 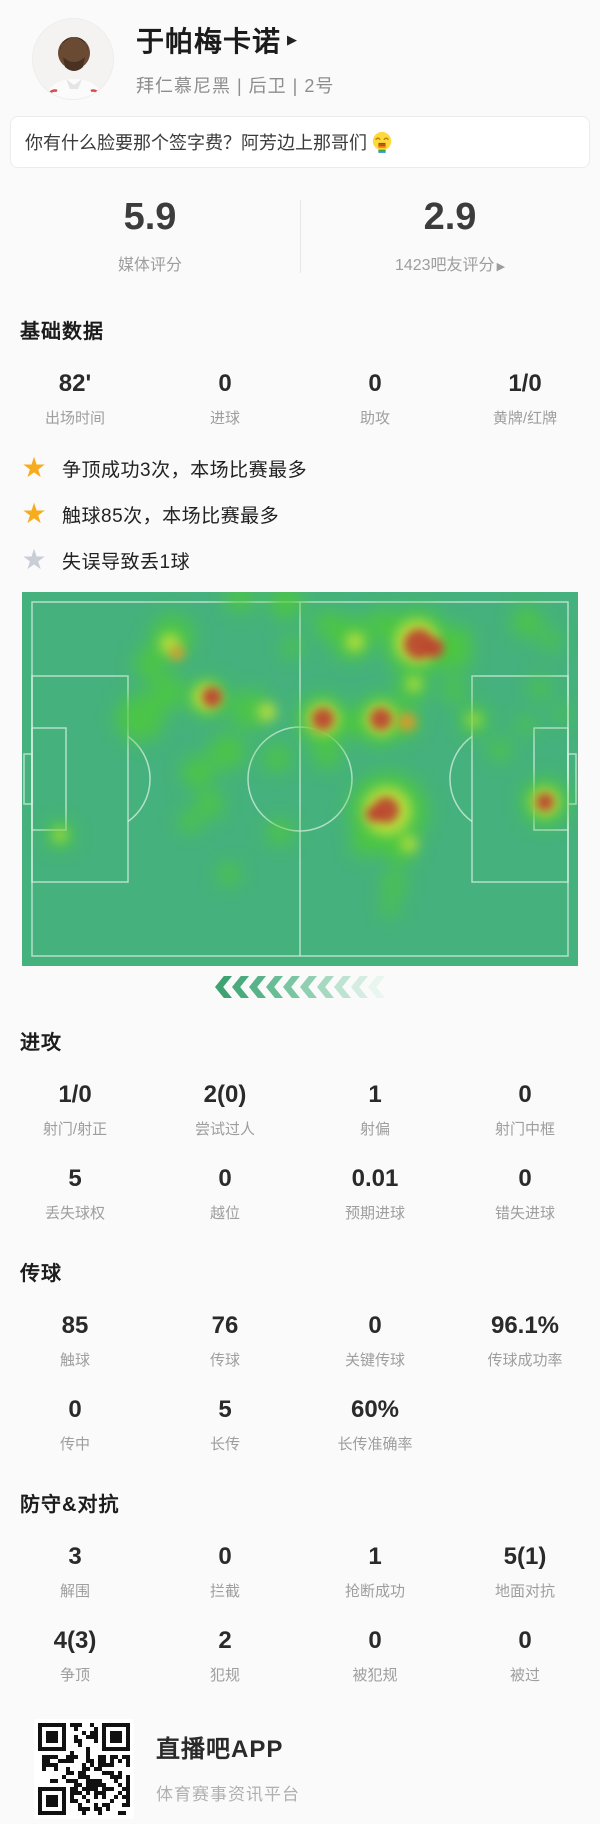 What do you see at coordinates (300, 1194) in the screenshot?
I see `attack-stats-row-2: 5 丢失球权 0 越位 0.01 预期进球 0 错失进球` at bounding box center [300, 1194].